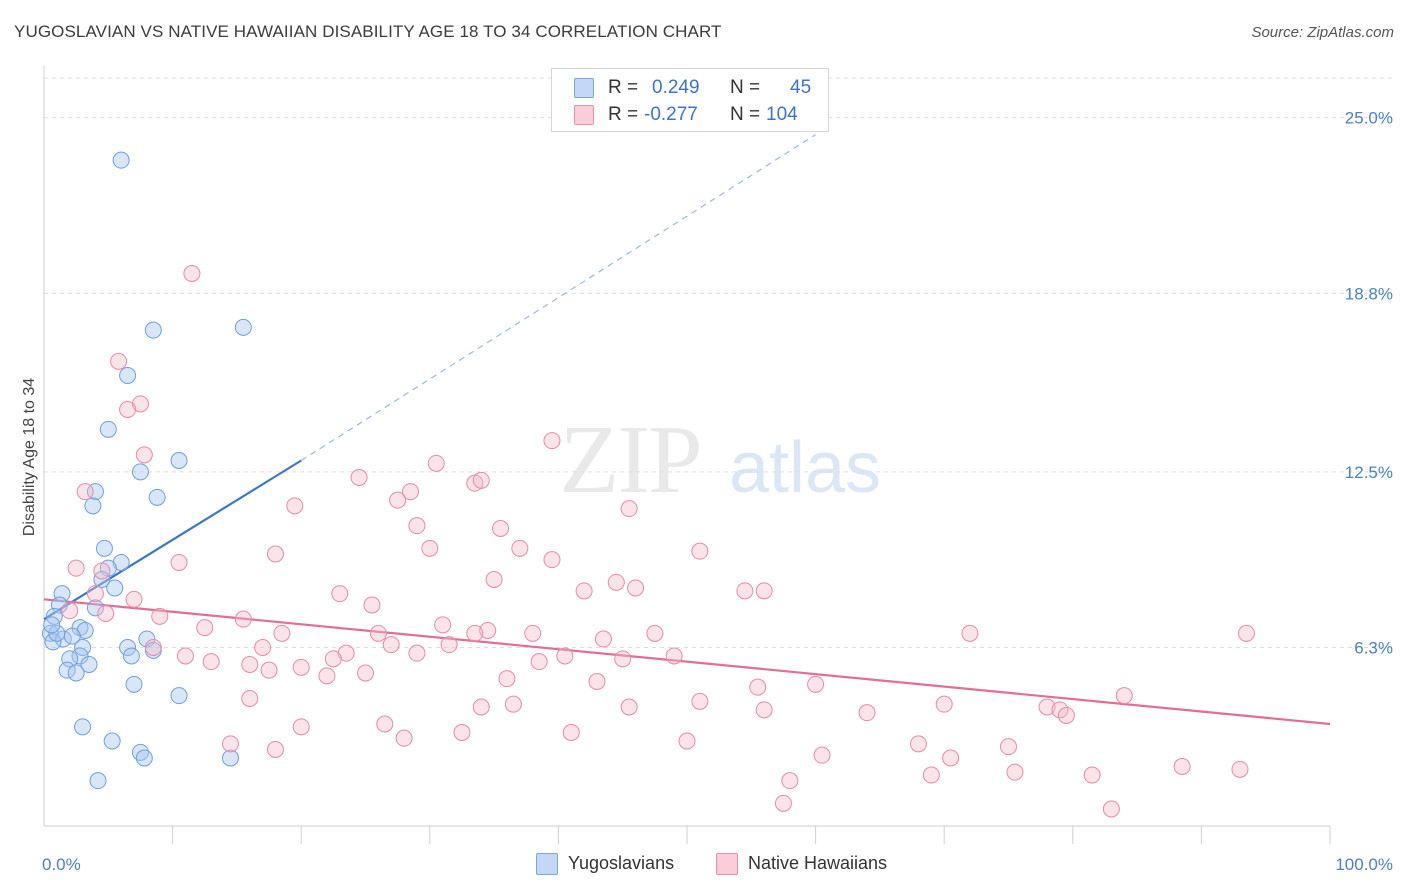 Image resolution: width=1406 pixels, height=892 pixels. Describe the element at coordinates (584, 88) in the screenshot. I see `legend-swatch-yugoslavian` at that location.